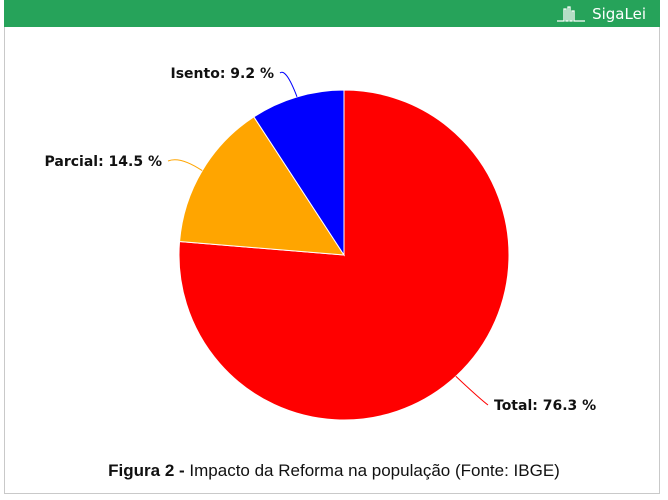 This screenshot has height=500, width=668. I want to click on pie-slice-parcial, so click(262, 186).